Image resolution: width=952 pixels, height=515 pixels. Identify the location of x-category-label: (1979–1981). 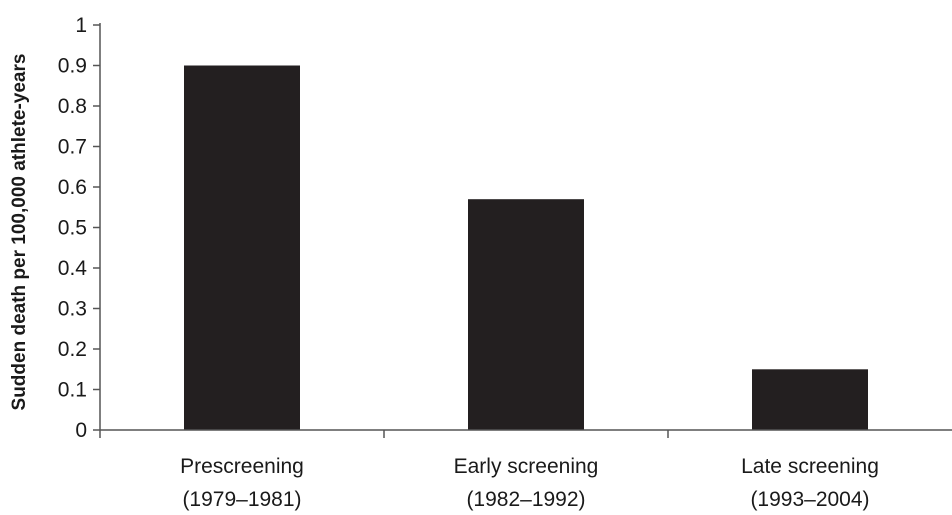
(241, 499).